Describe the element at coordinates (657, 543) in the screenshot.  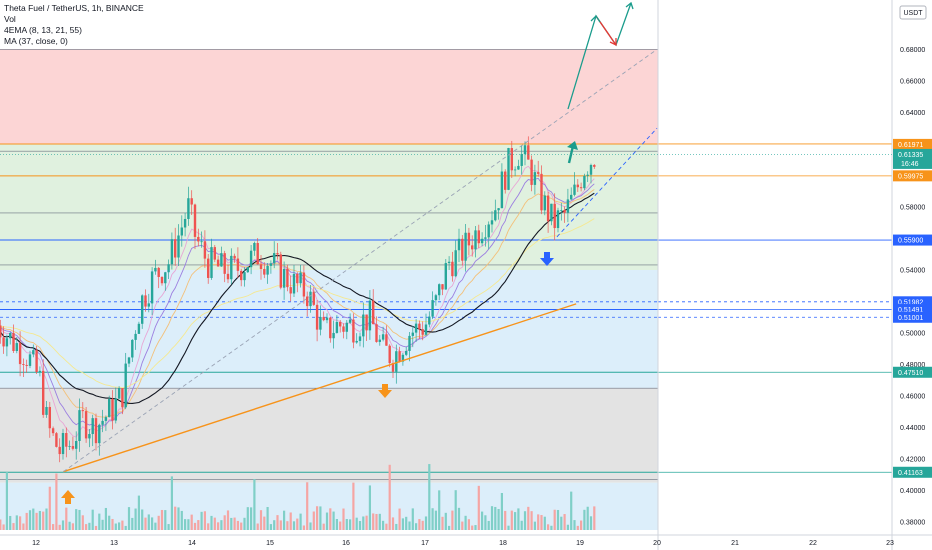
I see `time-tick-label: 20` at that location.